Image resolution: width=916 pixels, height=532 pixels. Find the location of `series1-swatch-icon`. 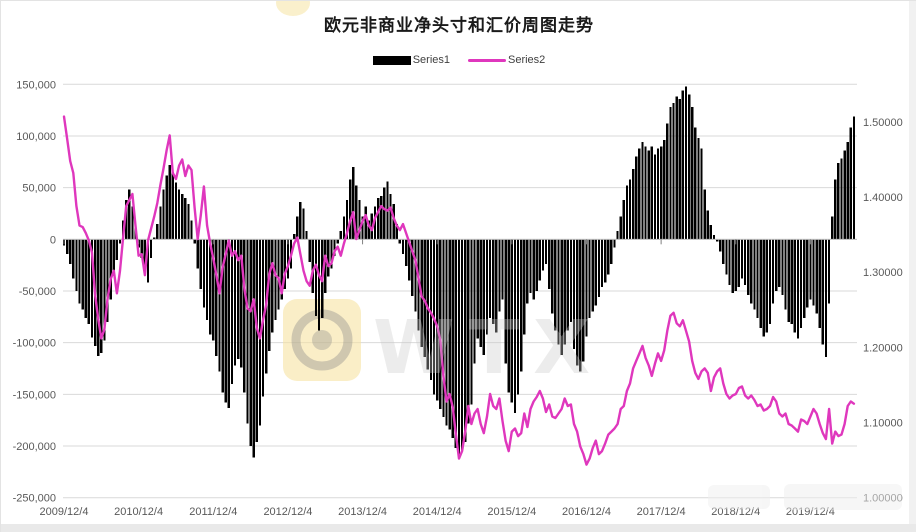

series1-swatch-icon is located at coordinates (391, 60).